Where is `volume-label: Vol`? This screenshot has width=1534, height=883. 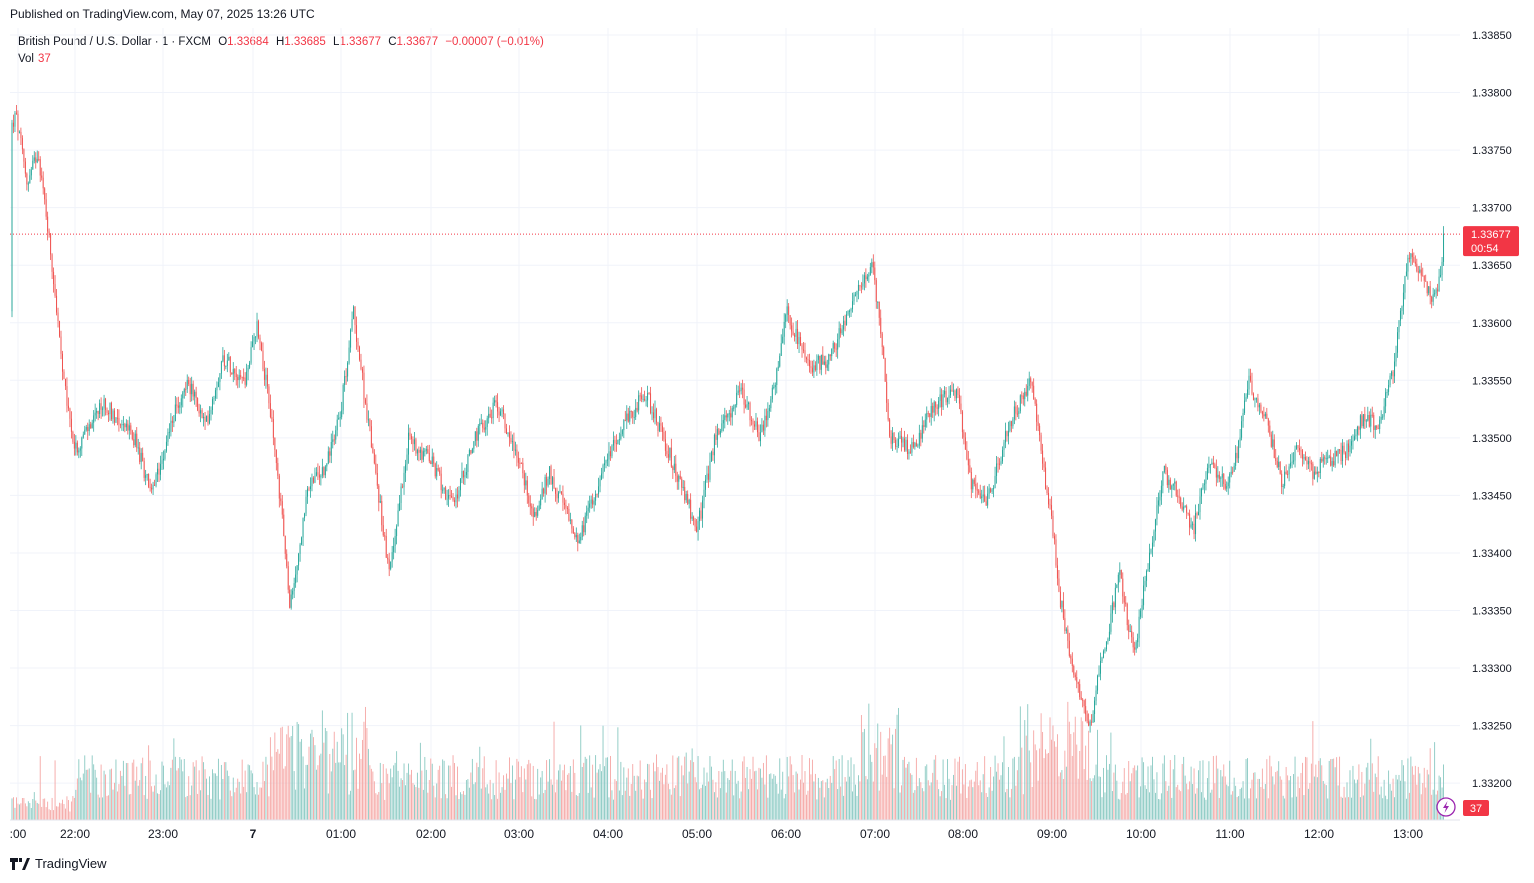 volume-label: Vol is located at coordinates (26, 59).